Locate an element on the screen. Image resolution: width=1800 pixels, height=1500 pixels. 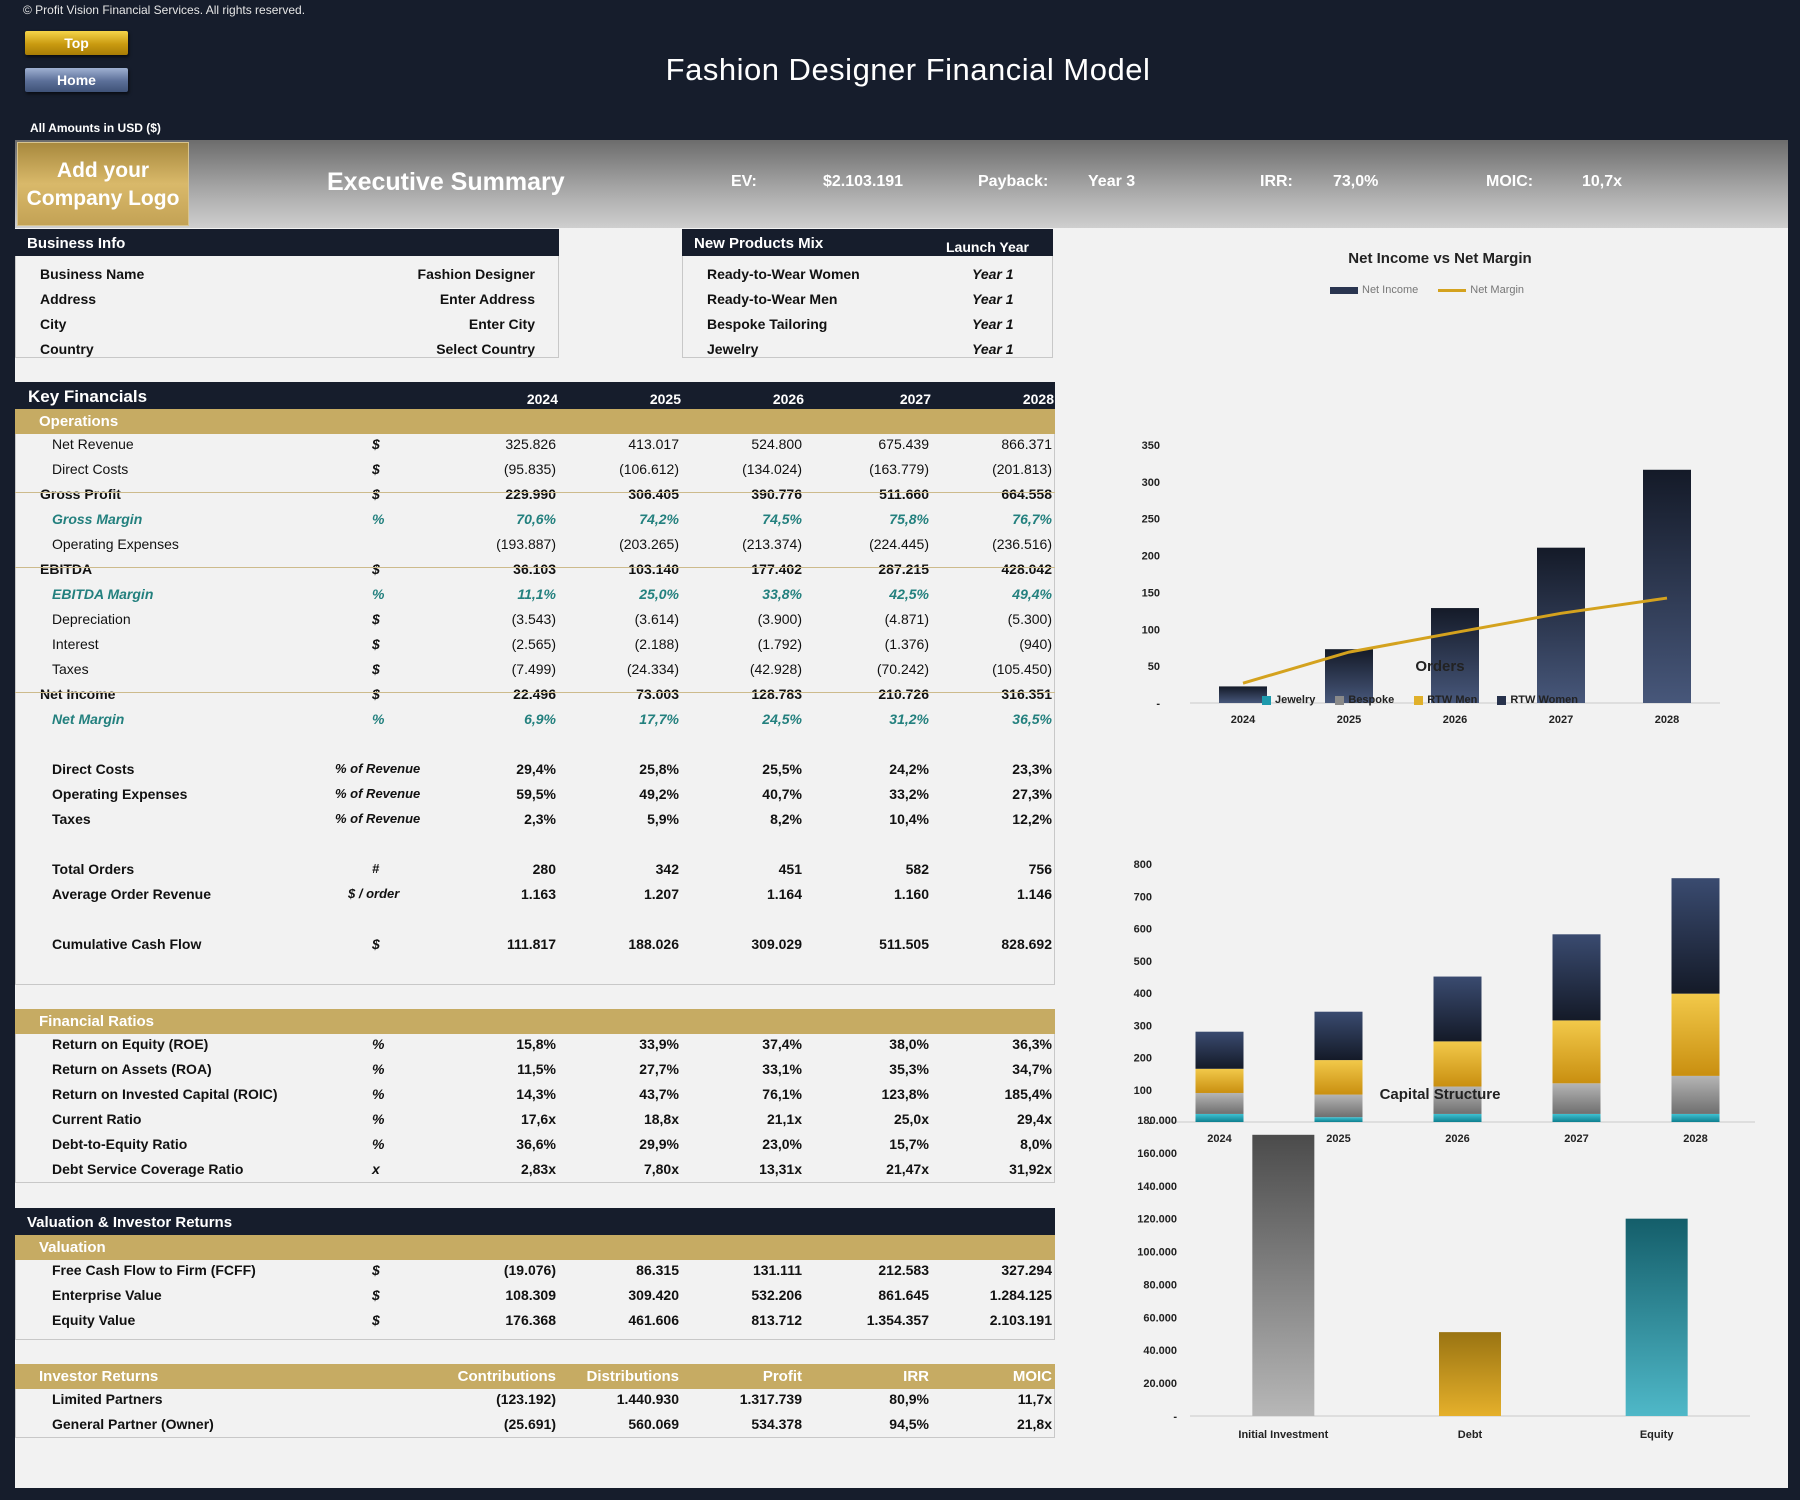
company-logo-placeholder: Add your Company Logo is located at coordinates (103, 184).